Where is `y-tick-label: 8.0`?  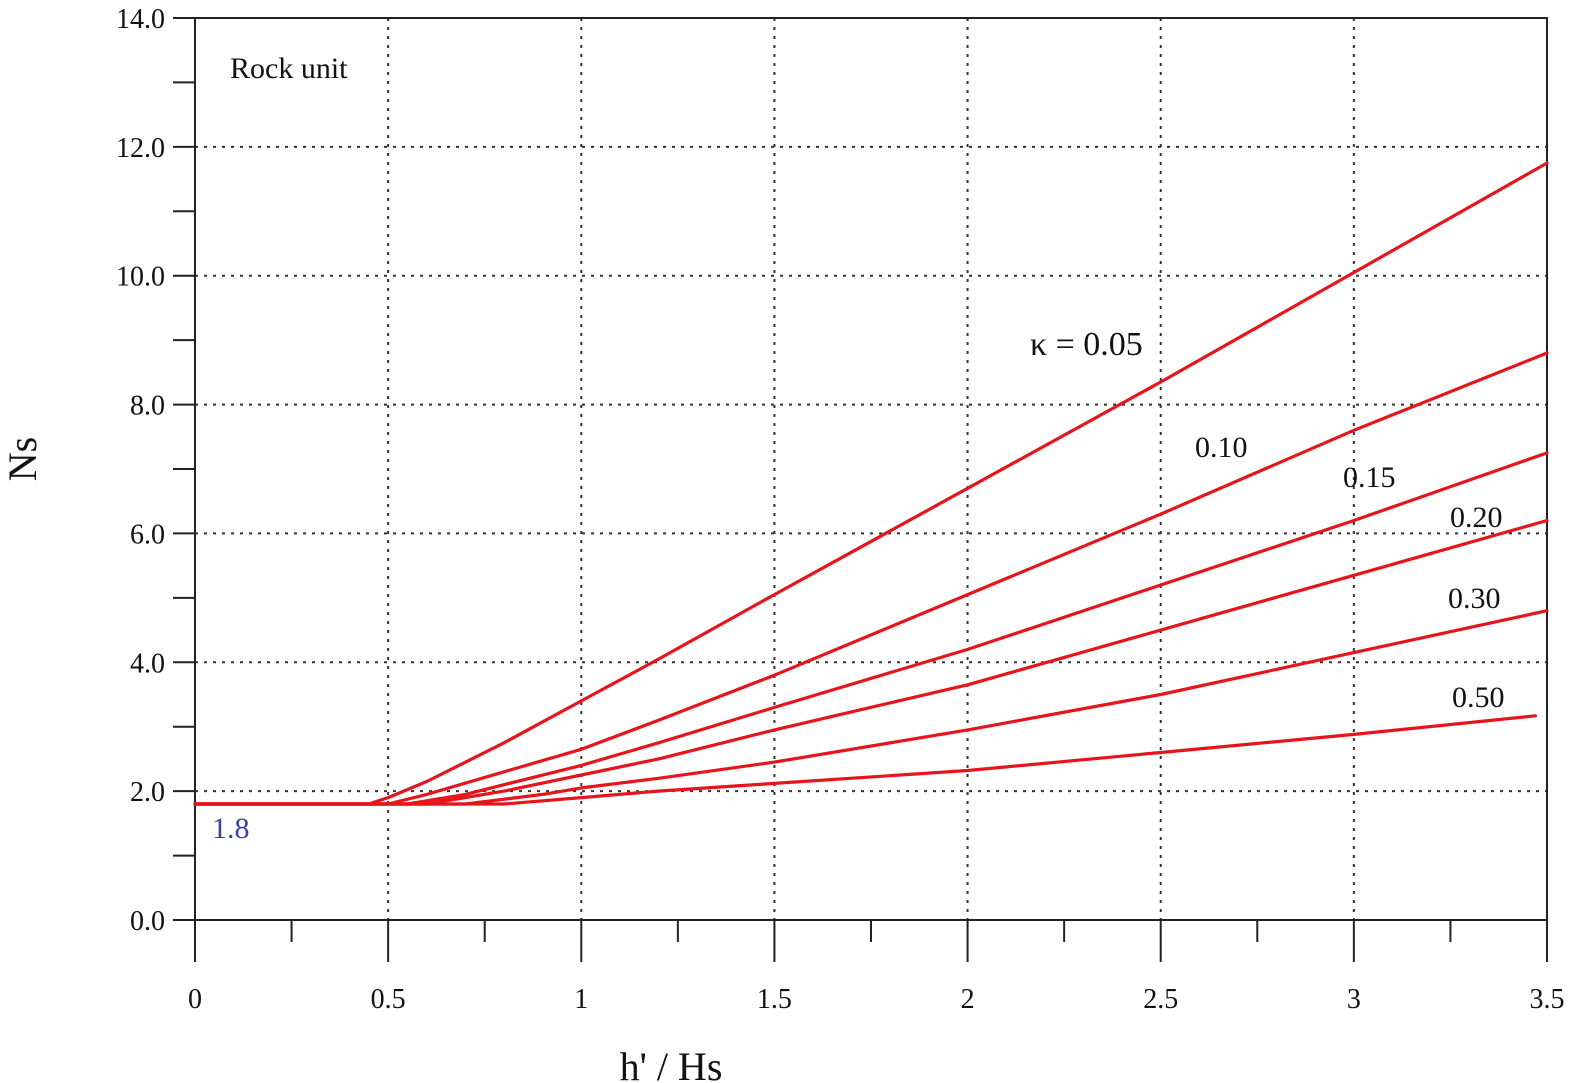
y-tick-label: 8.0 is located at coordinates (147, 406).